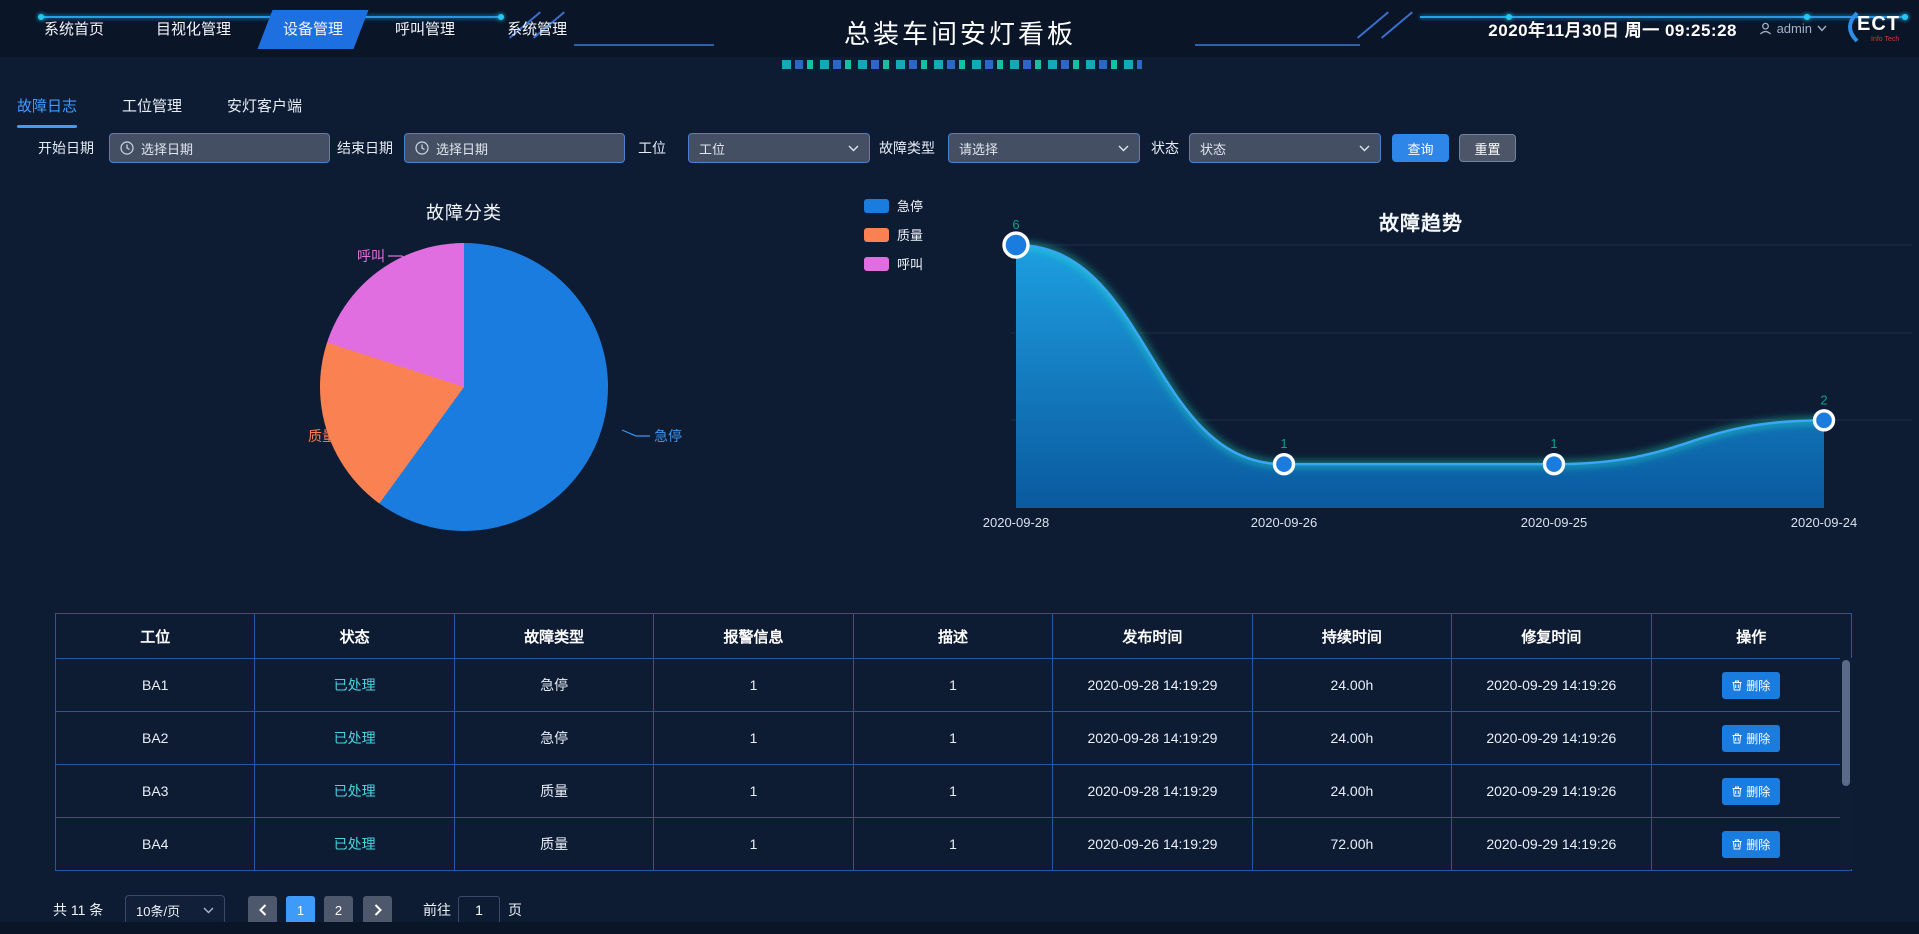  What do you see at coordinates (262, 910) in the screenshot?
I see `prev-page-button` at bounding box center [262, 910].